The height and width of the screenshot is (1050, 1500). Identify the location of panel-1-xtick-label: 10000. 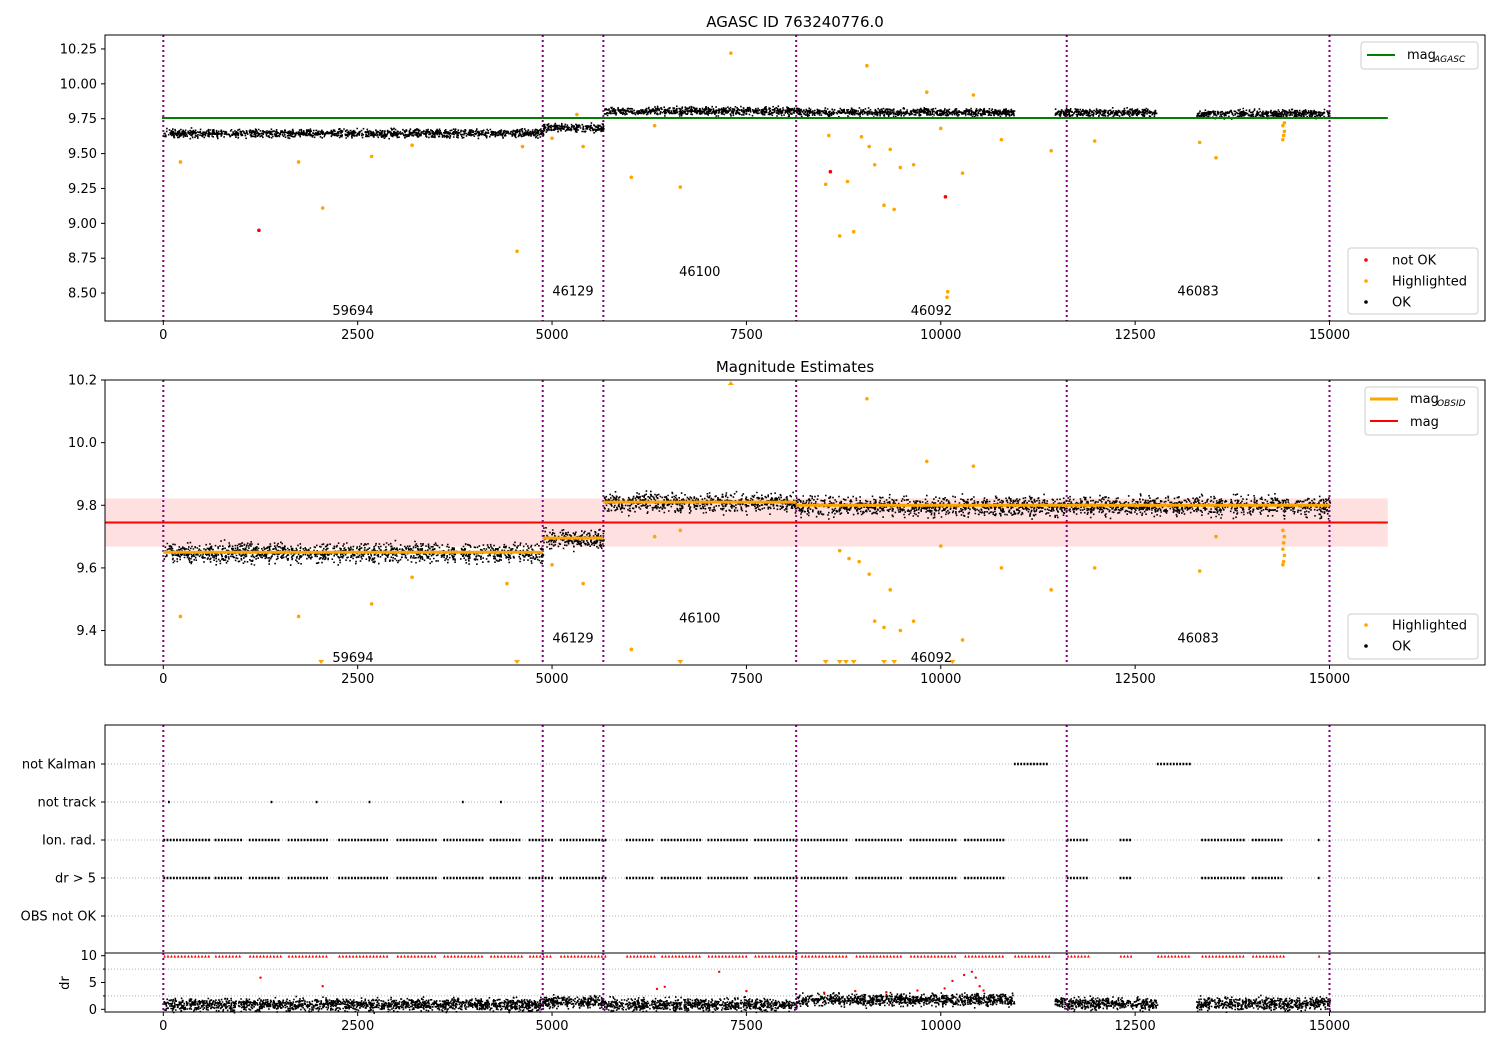
(940, 335).